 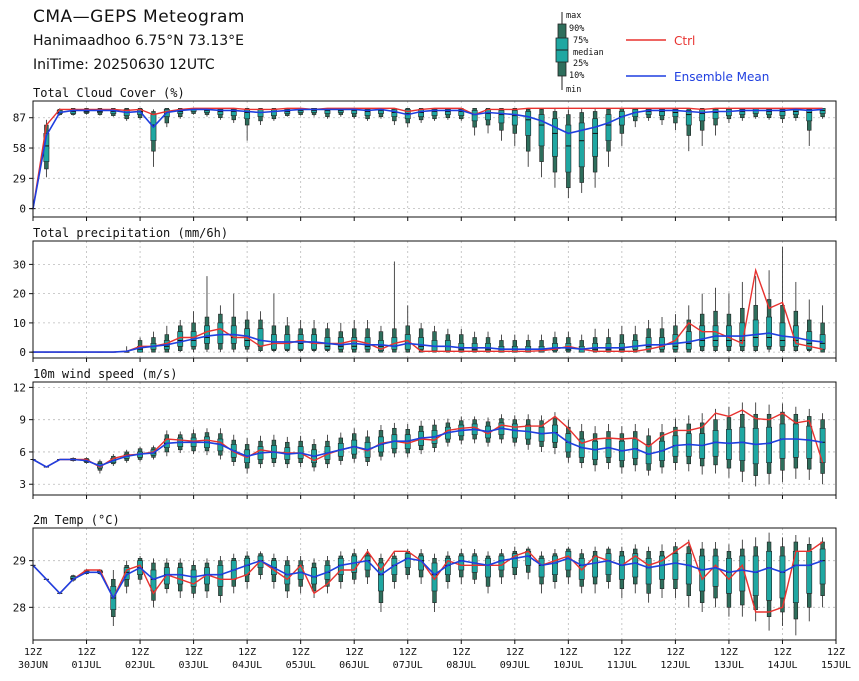 I want to click on x-tick-date-label: 05JUL, so click(x=301, y=665).